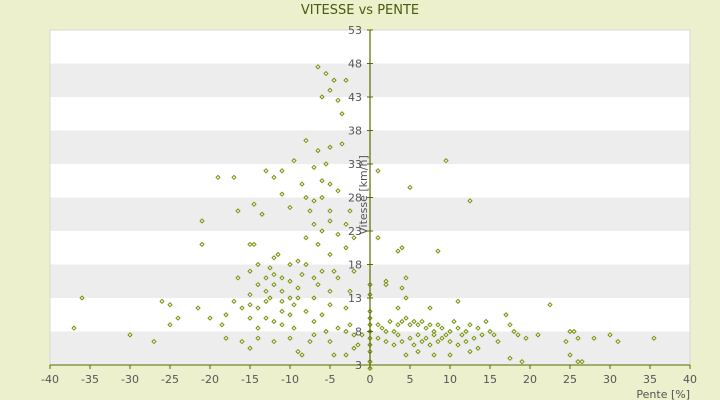 This screenshot has height=400, width=720. Describe the element at coordinates (358, 365) in the screenshot. I see `y-tick-label: 3` at that location.